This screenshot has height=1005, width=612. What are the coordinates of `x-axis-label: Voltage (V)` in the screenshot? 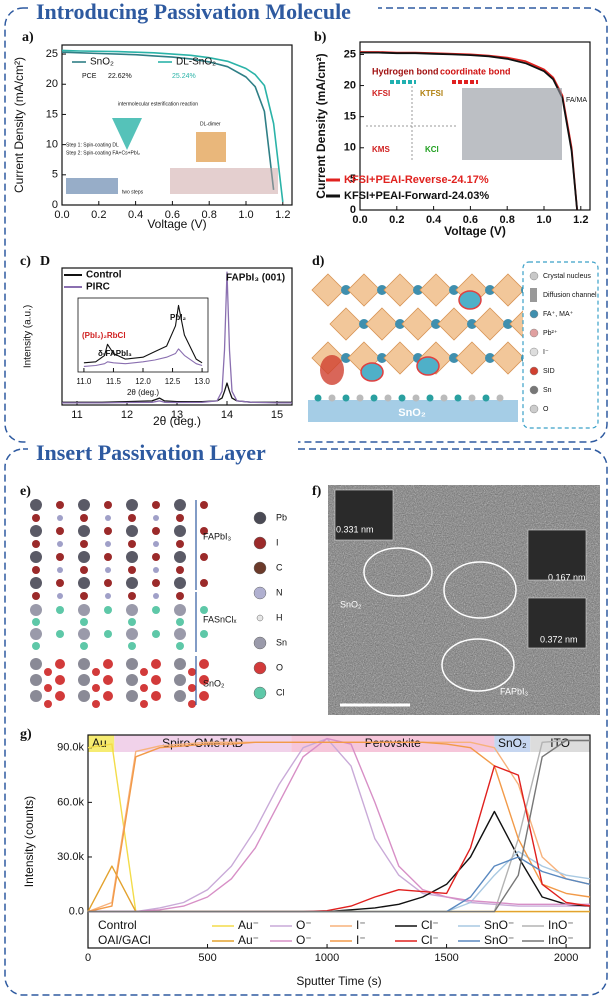 It's located at (176, 224).